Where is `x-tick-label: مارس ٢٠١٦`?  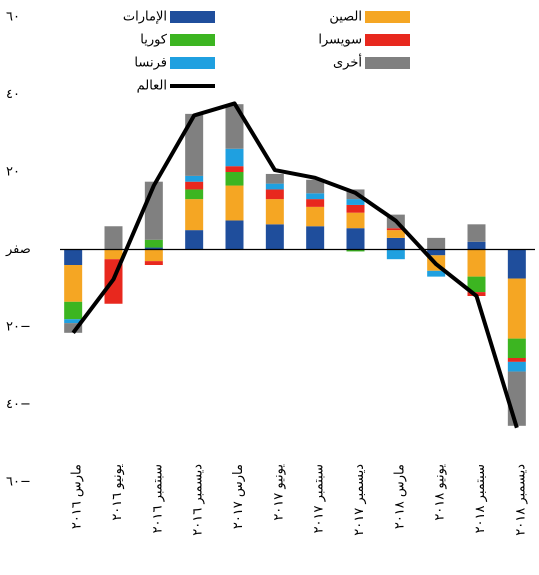 x-tick-label: مارس ٢٠١٦ is located at coordinates (77, 496).